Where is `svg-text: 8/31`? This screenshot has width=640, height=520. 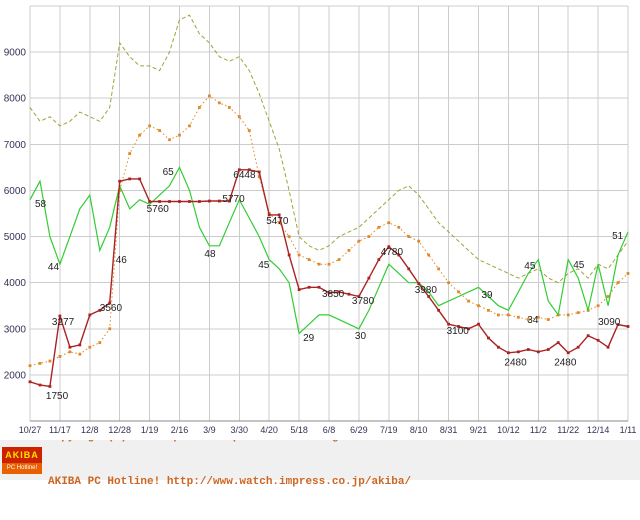
svg-text: 8/31 is located at coordinates (449, 430).